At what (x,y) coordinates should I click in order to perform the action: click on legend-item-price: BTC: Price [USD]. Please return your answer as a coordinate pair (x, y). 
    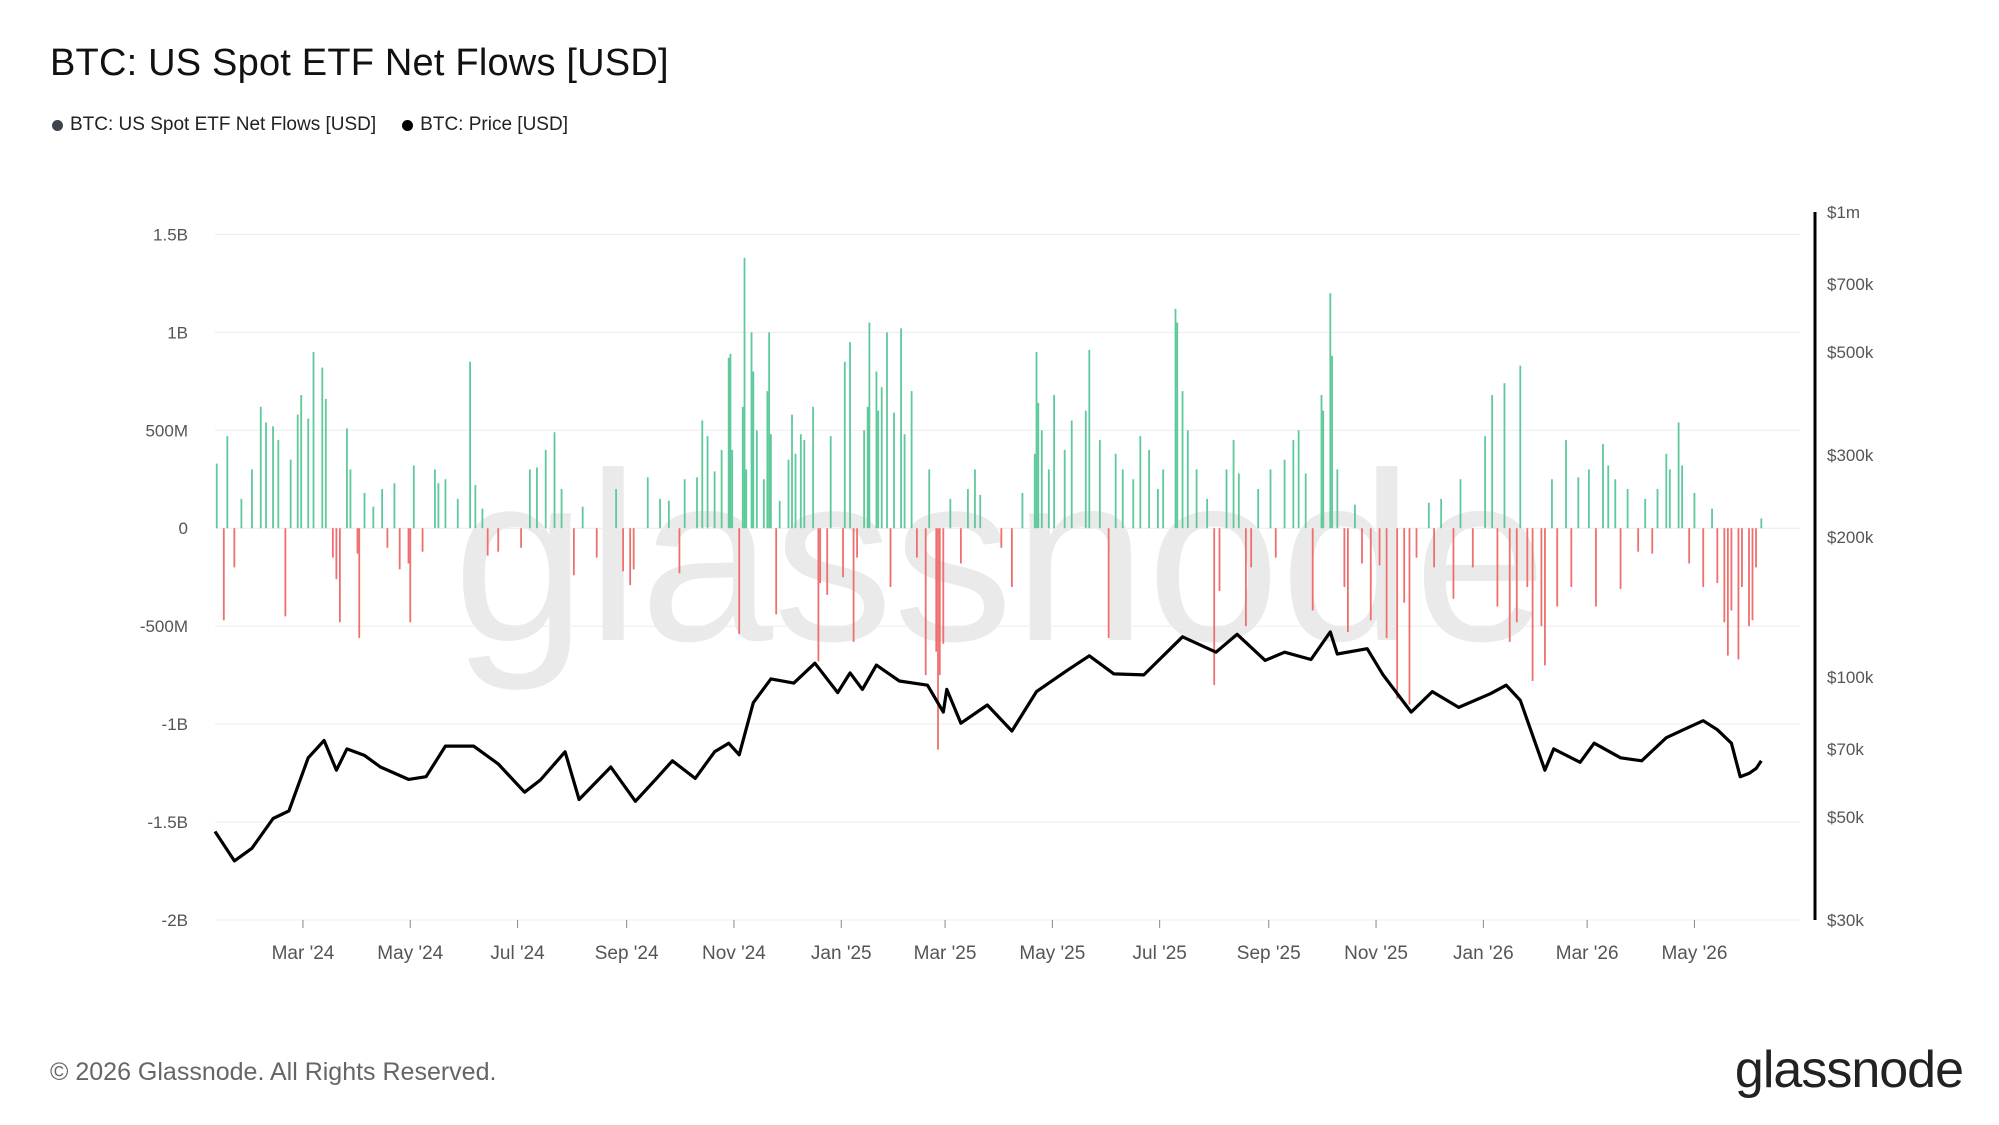
    Looking at the image, I should click on (485, 125).